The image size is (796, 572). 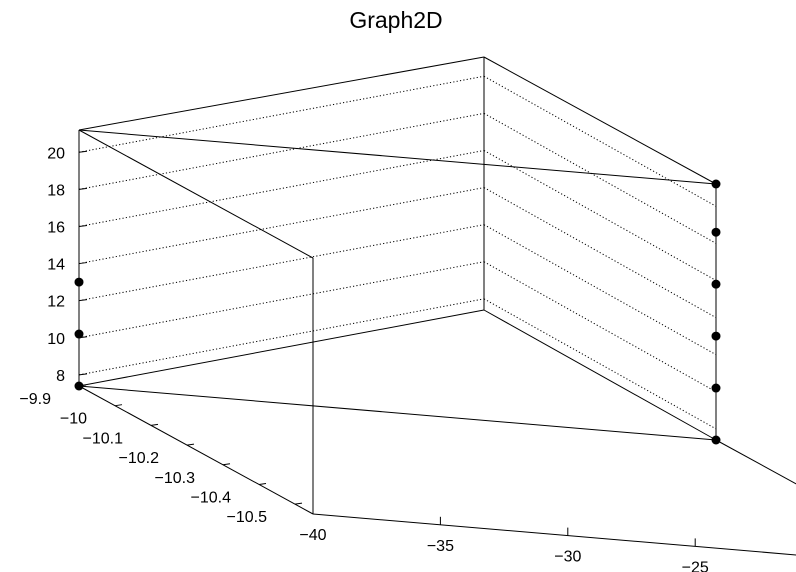 What do you see at coordinates (196, 450) in the screenshot?
I see `x-axis-line` at bounding box center [196, 450].